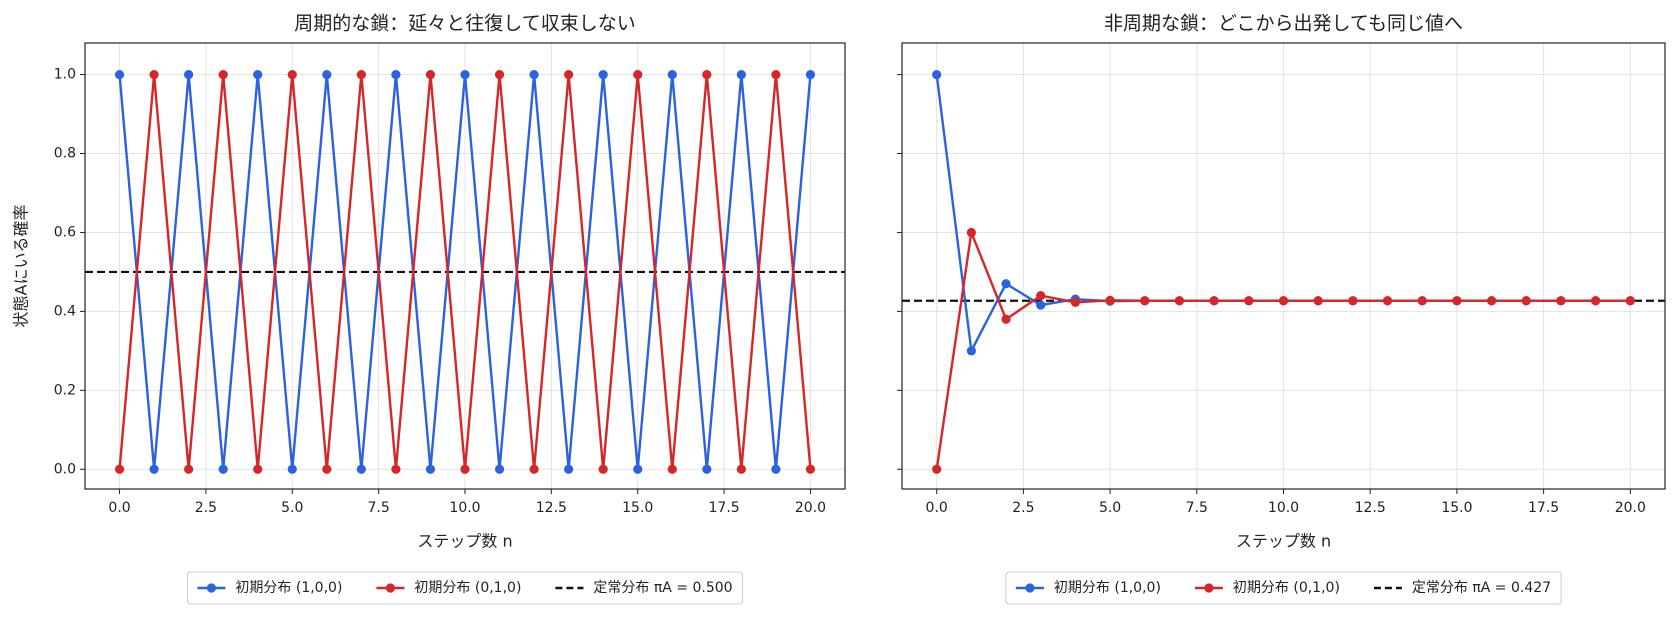 The width and height of the screenshot is (1677, 619). What do you see at coordinates (1481, 588) in the screenshot?
I see `legend-label: 定常分布 πA = 0.427` at bounding box center [1481, 588].